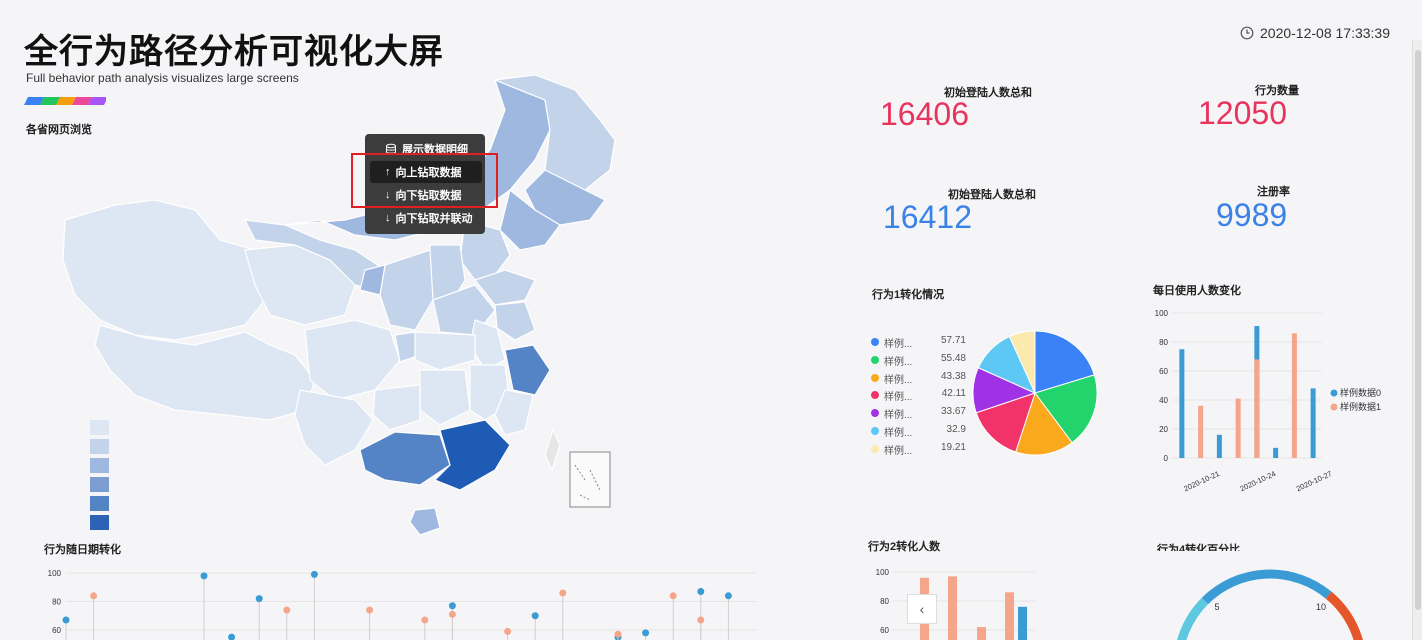  What do you see at coordinates (918, 342) in the screenshot?
I see `pie-legend-item: 样例... 57.71` at bounding box center [918, 342].